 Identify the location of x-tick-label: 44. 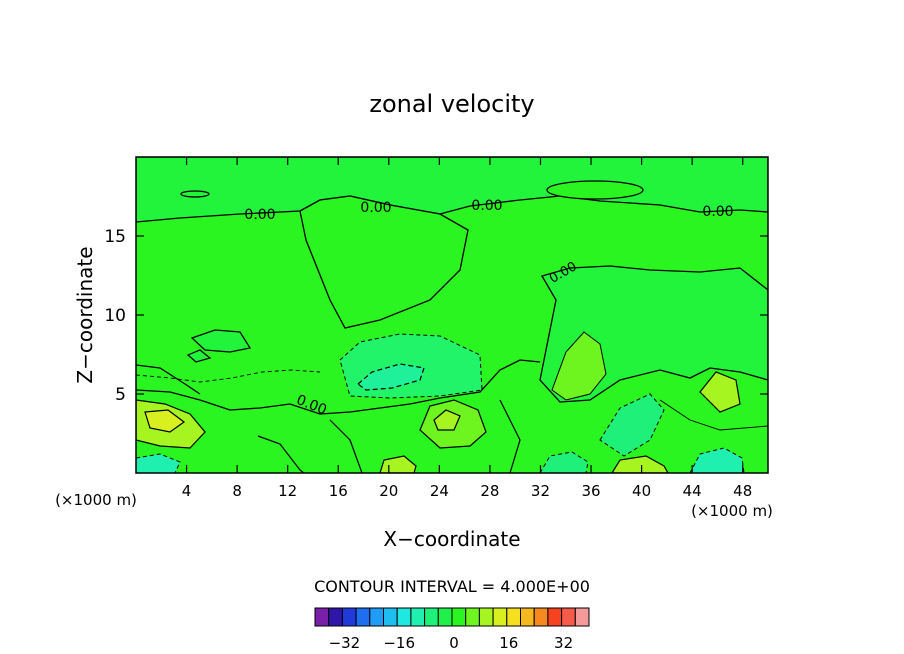
(692, 491).